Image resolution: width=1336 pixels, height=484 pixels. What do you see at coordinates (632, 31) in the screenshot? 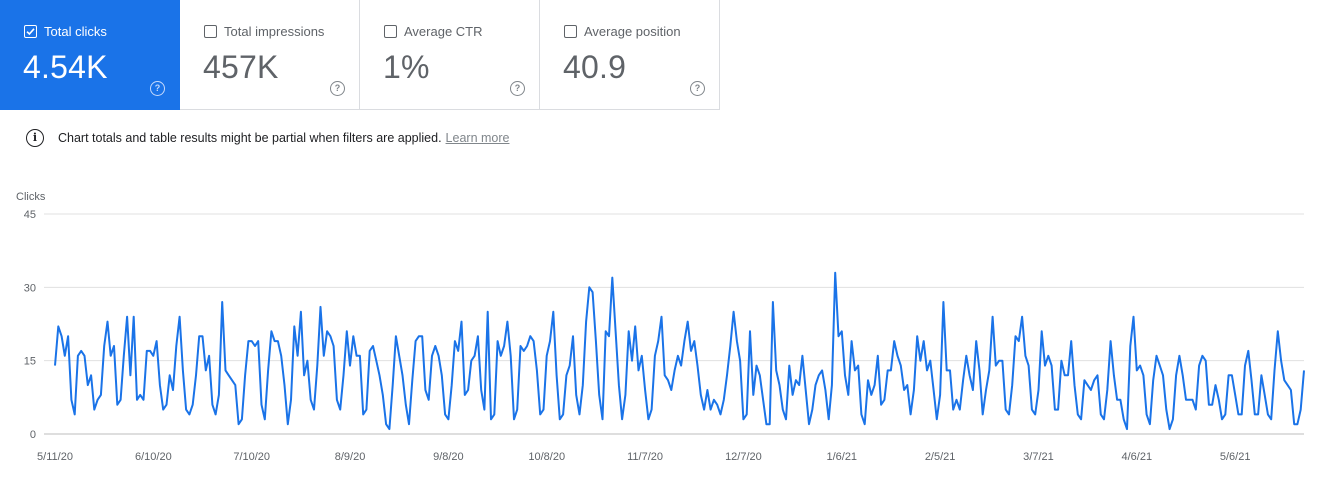
I see `metric-label: Average position` at bounding box center [632, 31].